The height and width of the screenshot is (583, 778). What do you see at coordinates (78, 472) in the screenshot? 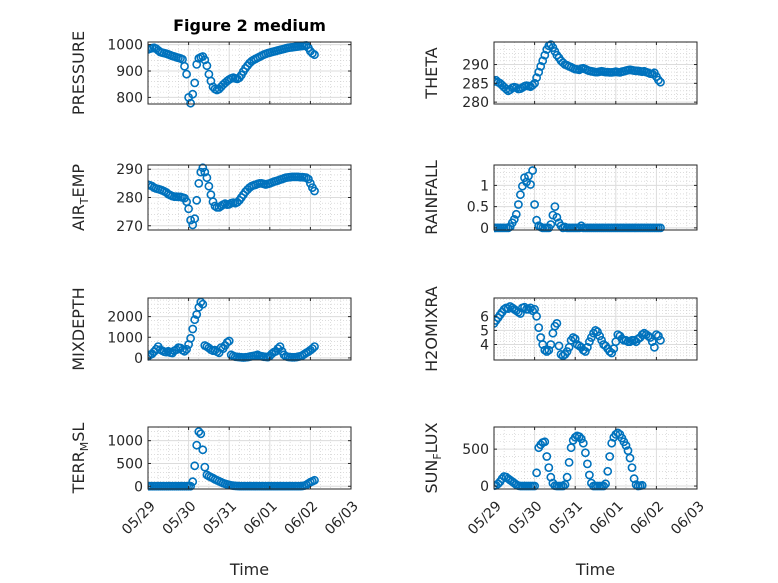
I see `y-axis-label-part: TERR` at bounding box center [78, 472].